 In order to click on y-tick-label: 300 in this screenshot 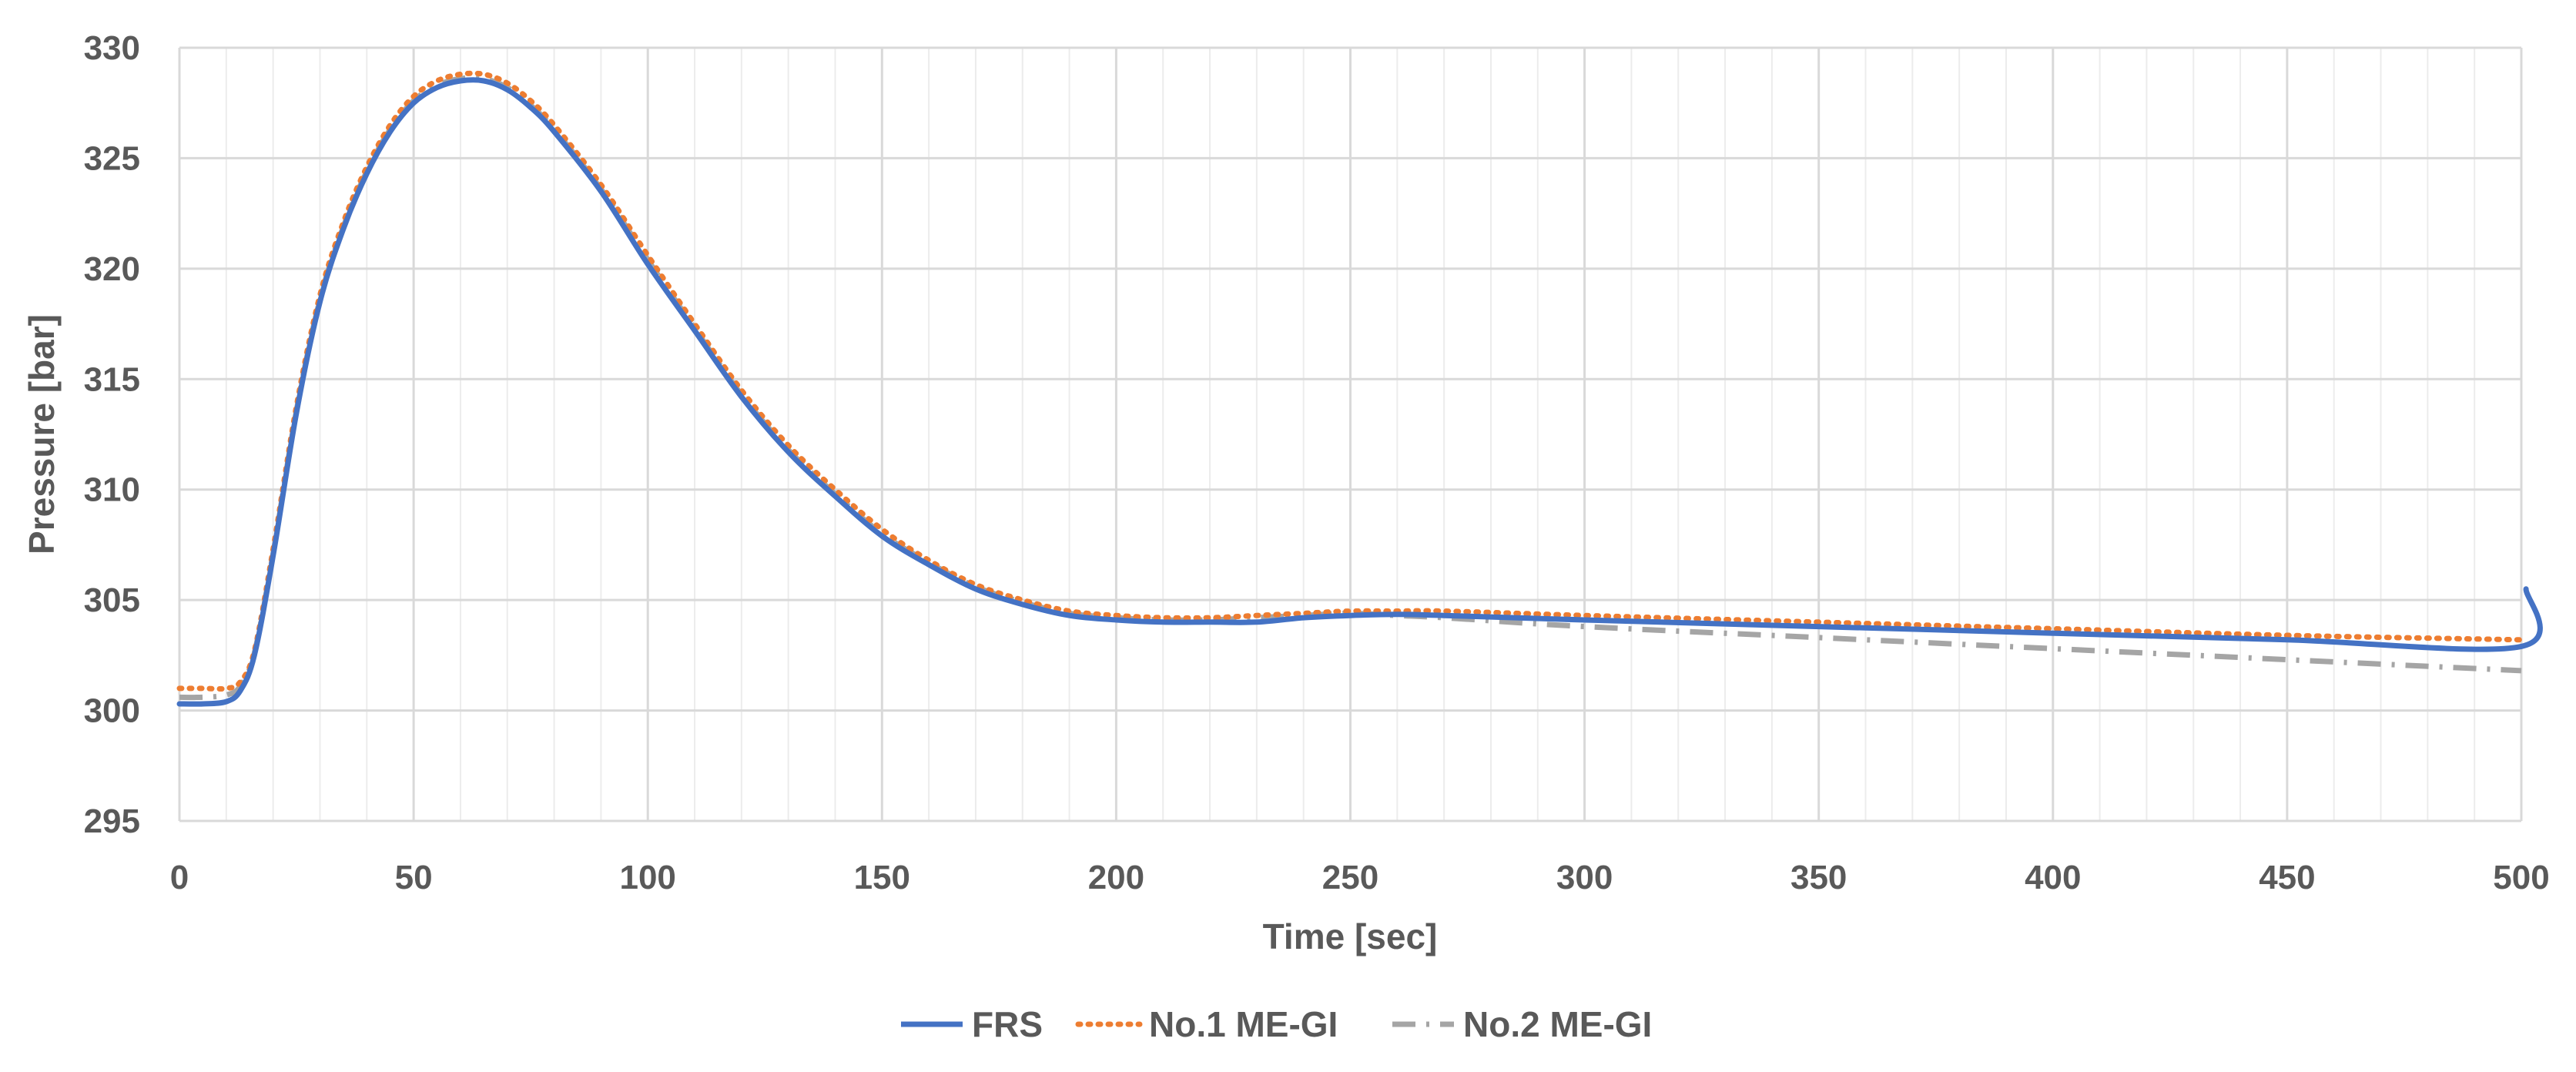, I will do `click(112, 711)`.